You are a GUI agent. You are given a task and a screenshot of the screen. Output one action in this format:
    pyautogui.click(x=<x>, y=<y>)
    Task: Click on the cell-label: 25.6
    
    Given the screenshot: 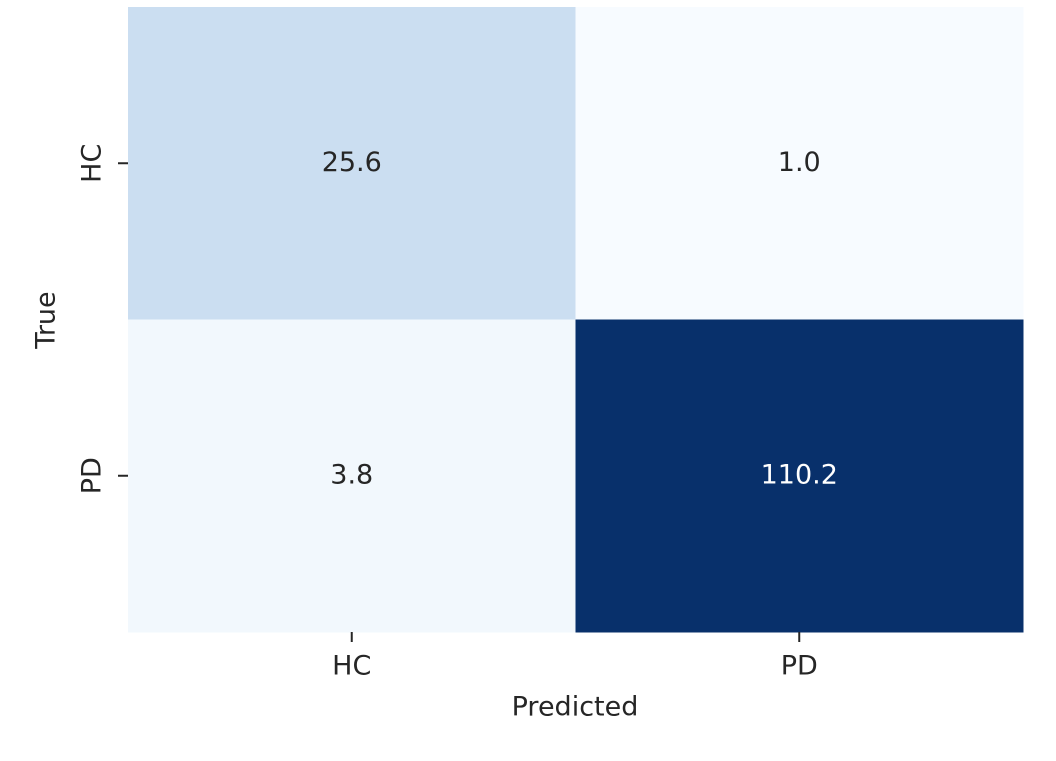 What is the action you would take?
    pyautogui.click(x=352, y=162)
    